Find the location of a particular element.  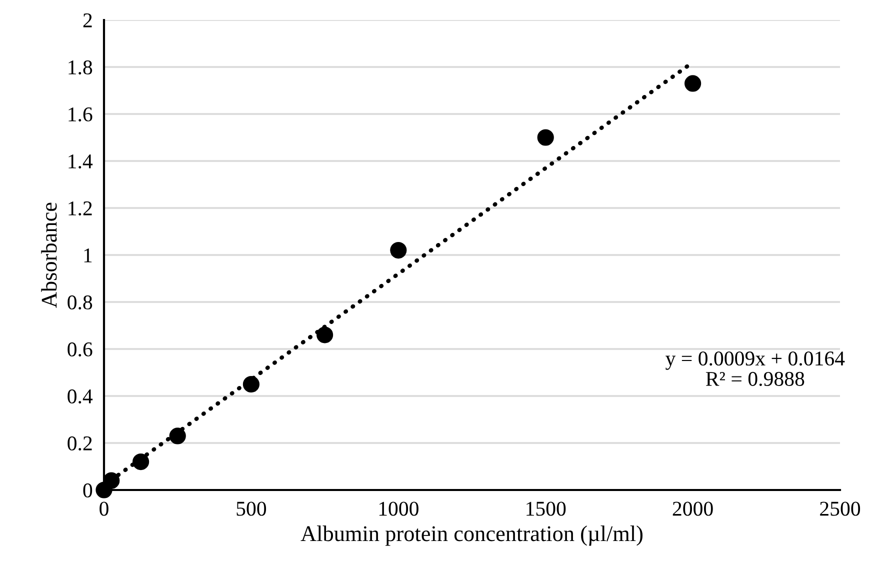

x-tick-label: 1500 is located at coordinates (546, 509).